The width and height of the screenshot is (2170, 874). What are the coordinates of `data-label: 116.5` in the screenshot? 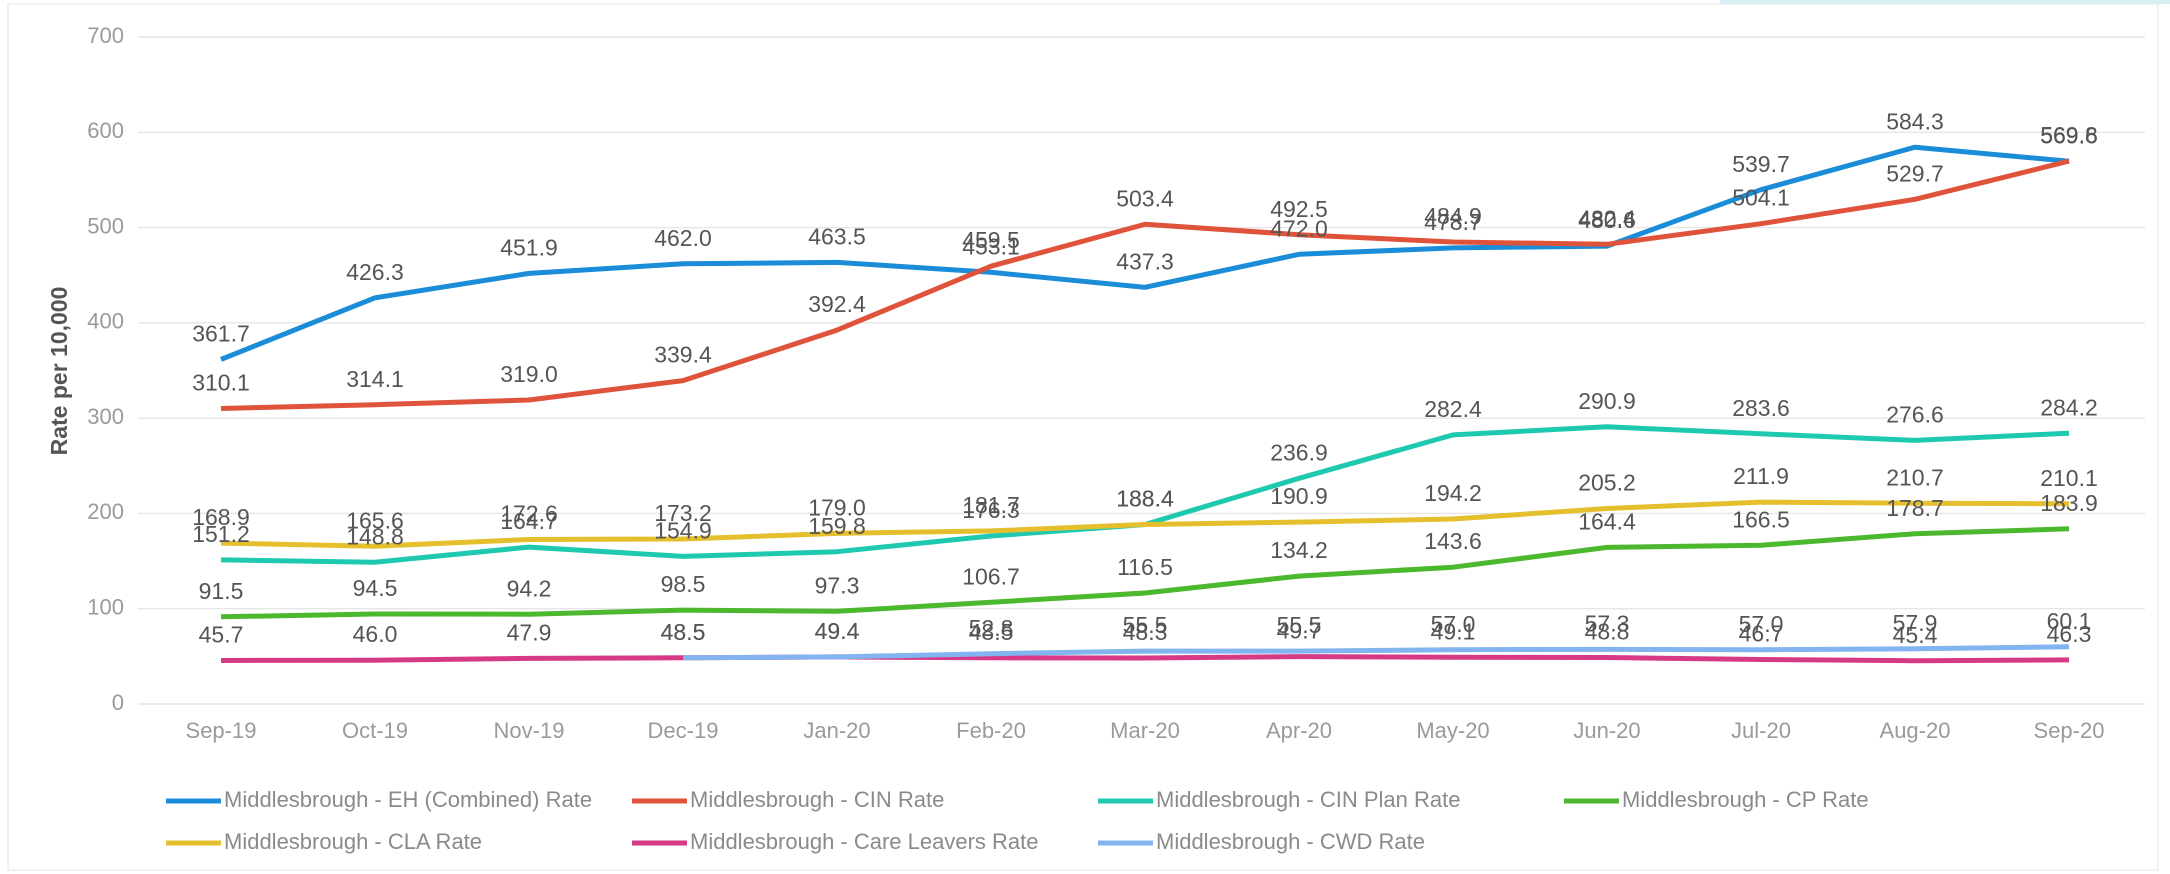 It's located at (1145, 567).